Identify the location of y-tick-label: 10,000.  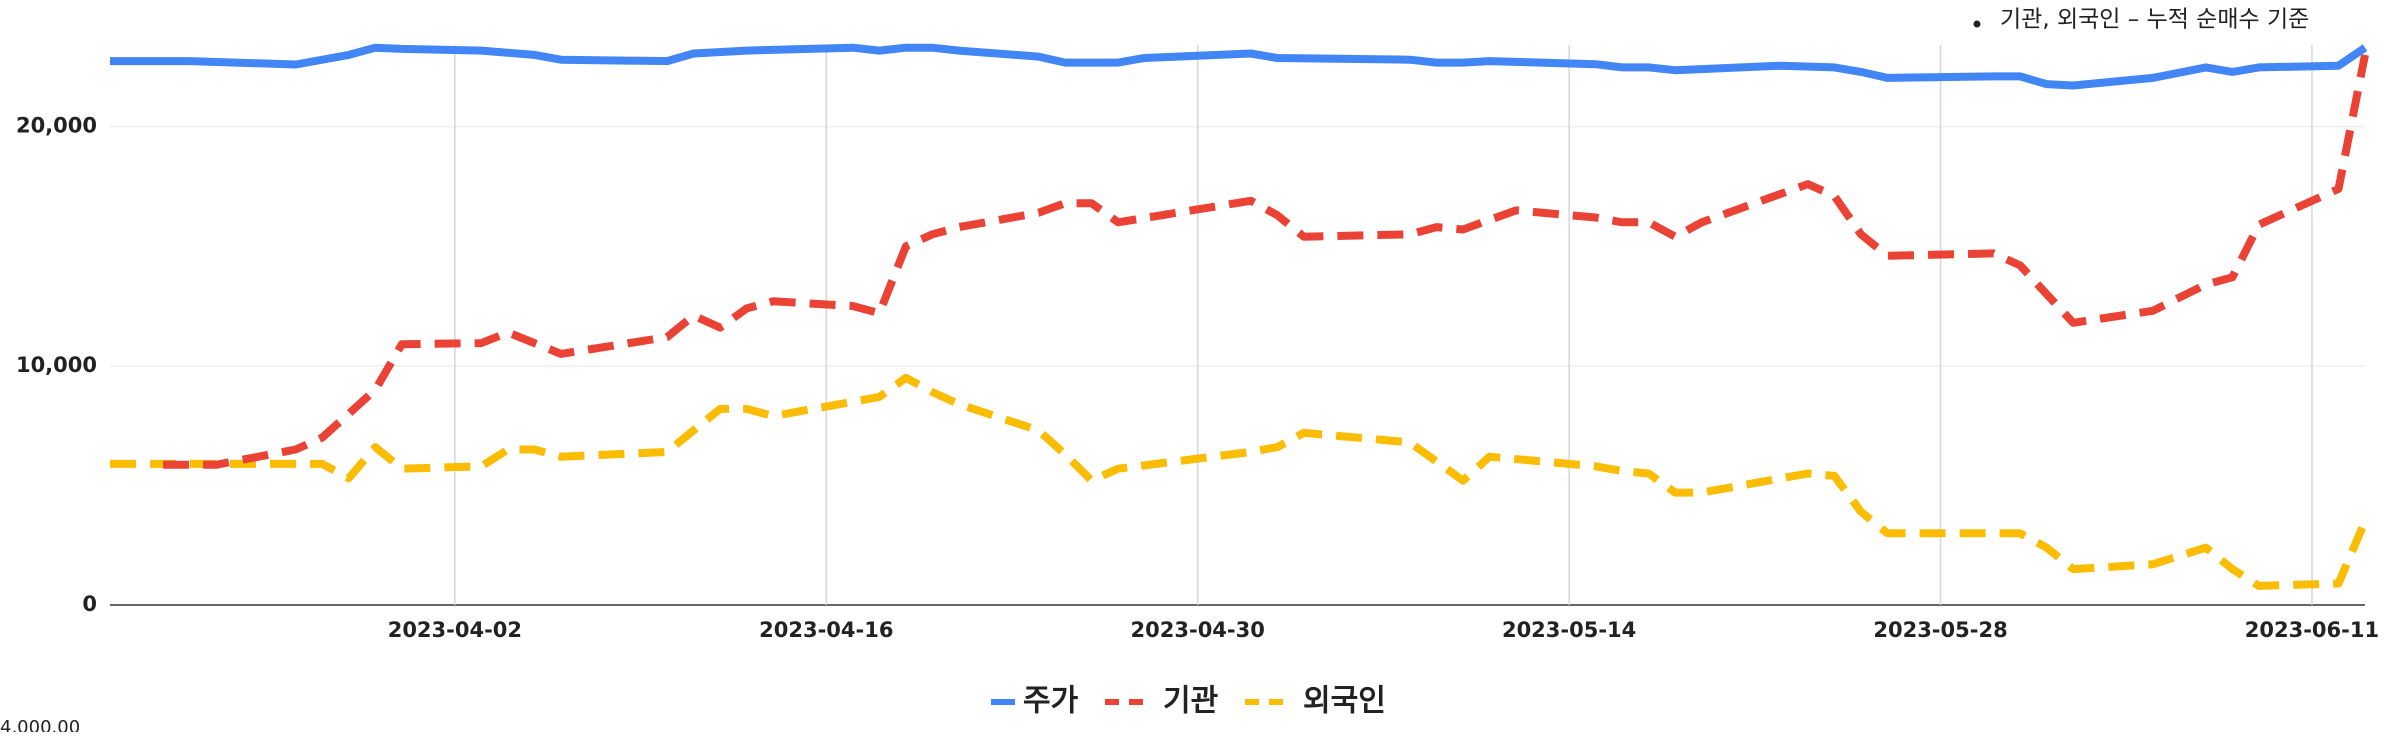
(56, 365).